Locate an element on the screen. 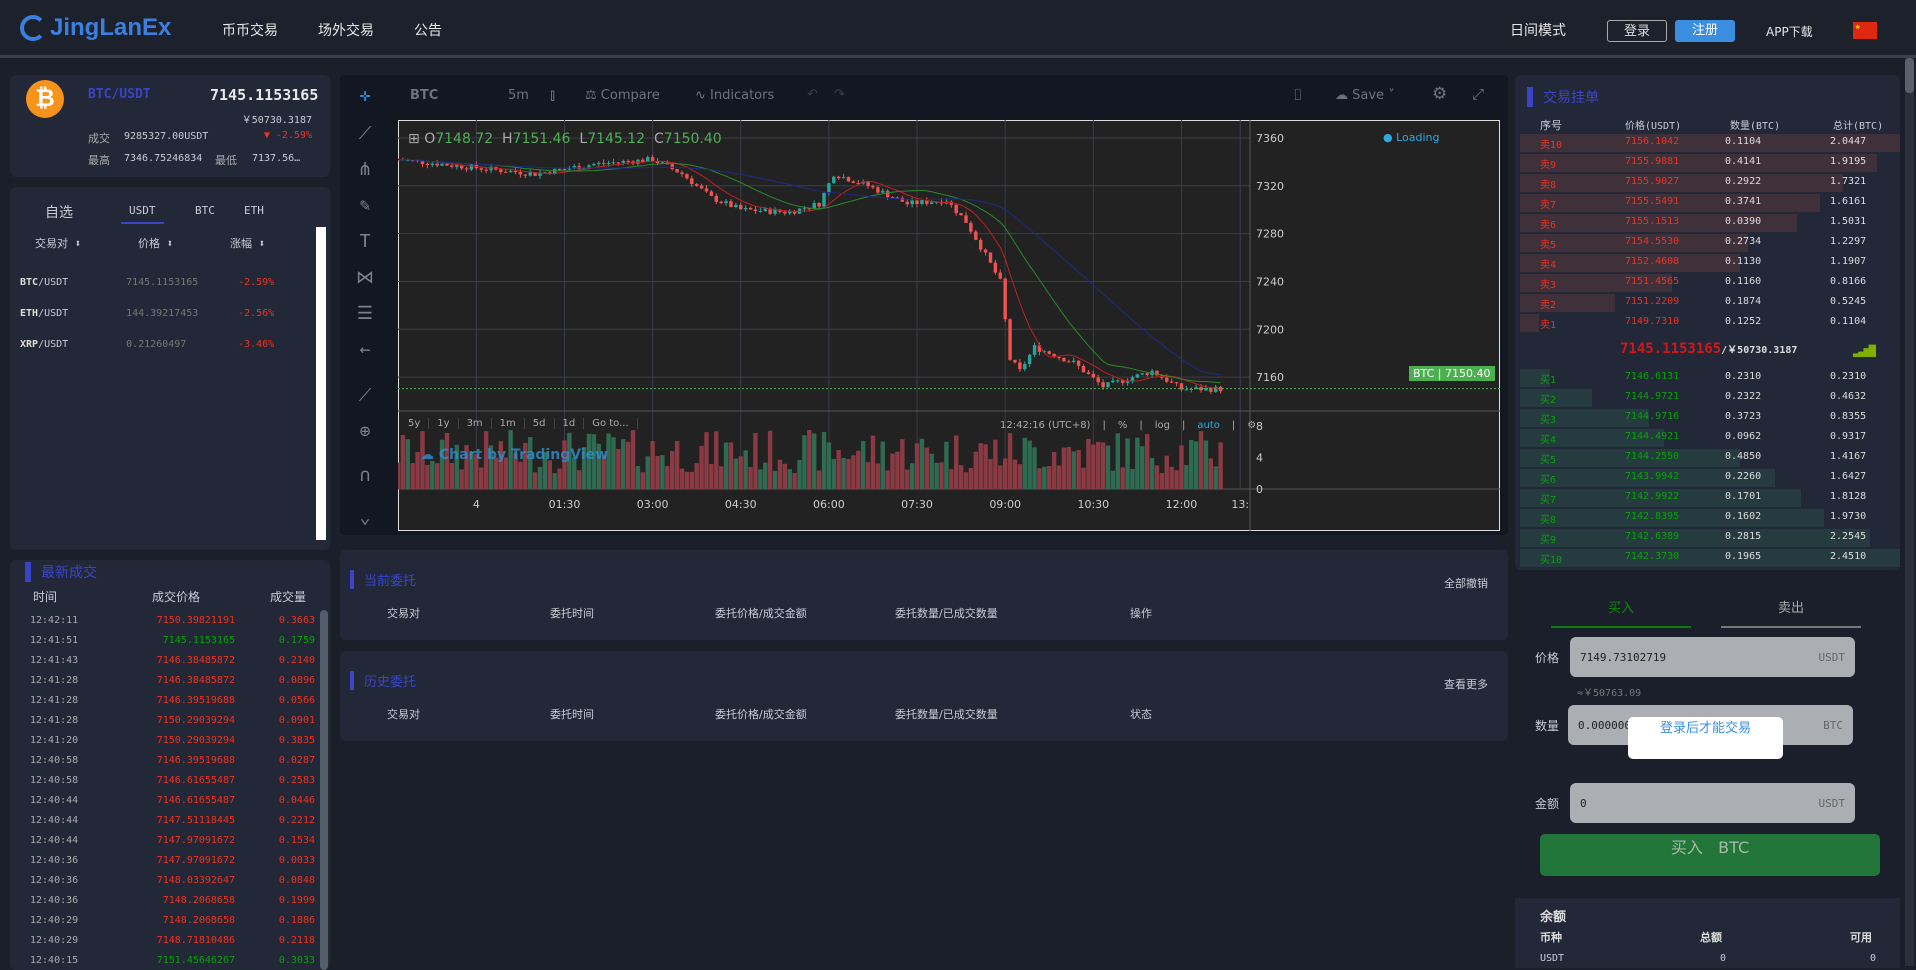  bid-row: 买2 7144.9721 0.2322 0.4632 is located at coordinates (1710, 398).